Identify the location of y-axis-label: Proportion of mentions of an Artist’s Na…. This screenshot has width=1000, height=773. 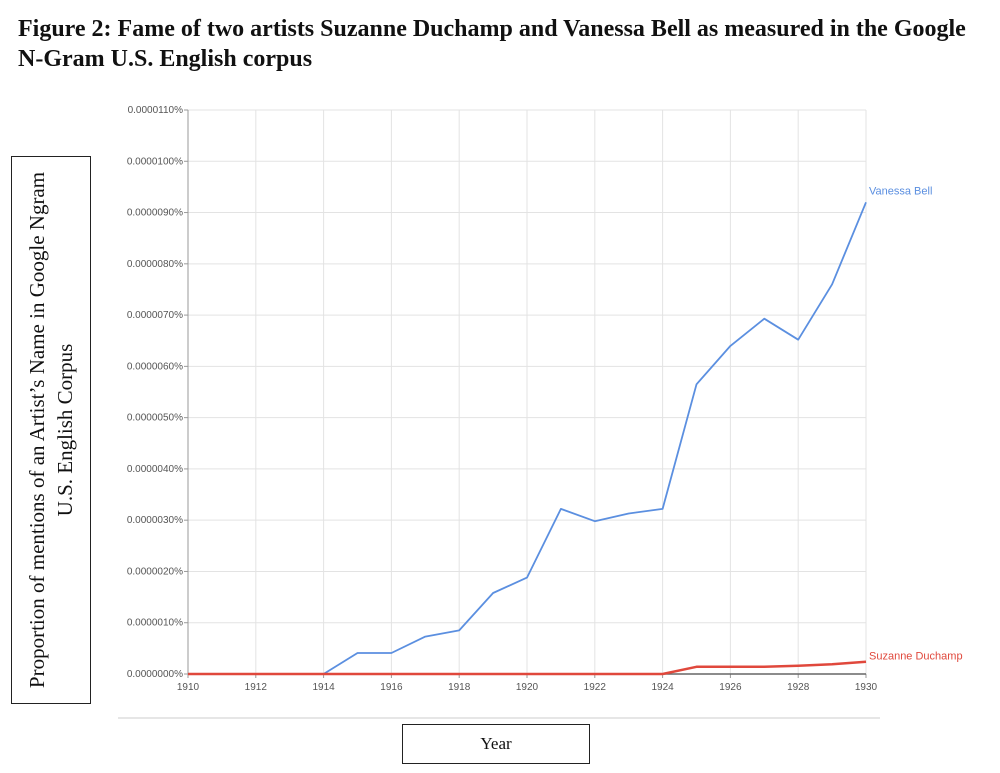
(51, 430).